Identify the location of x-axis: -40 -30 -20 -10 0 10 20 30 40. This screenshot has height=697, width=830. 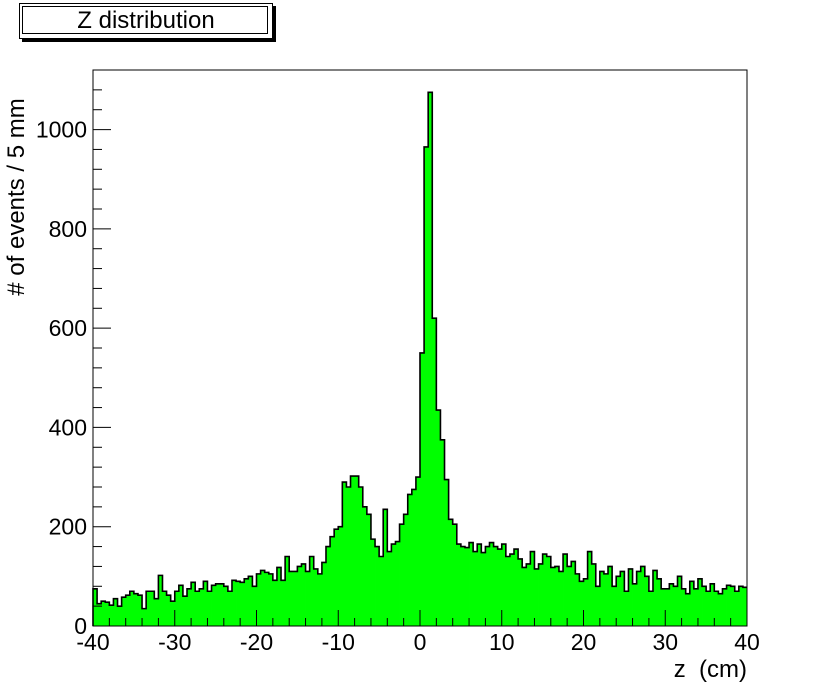
(418, 632).